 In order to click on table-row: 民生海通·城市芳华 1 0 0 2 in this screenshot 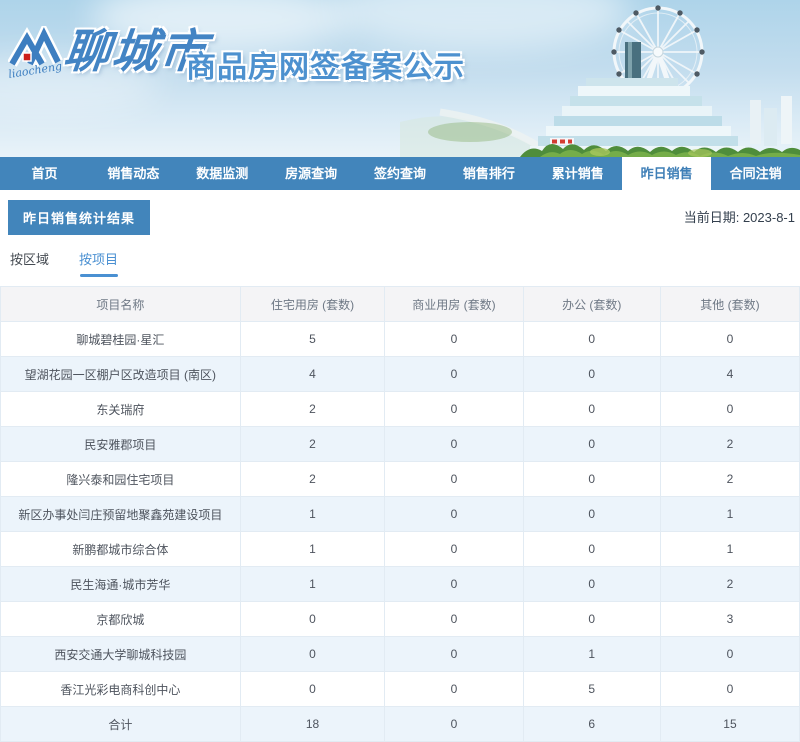, I will do `click(400, 584)`.